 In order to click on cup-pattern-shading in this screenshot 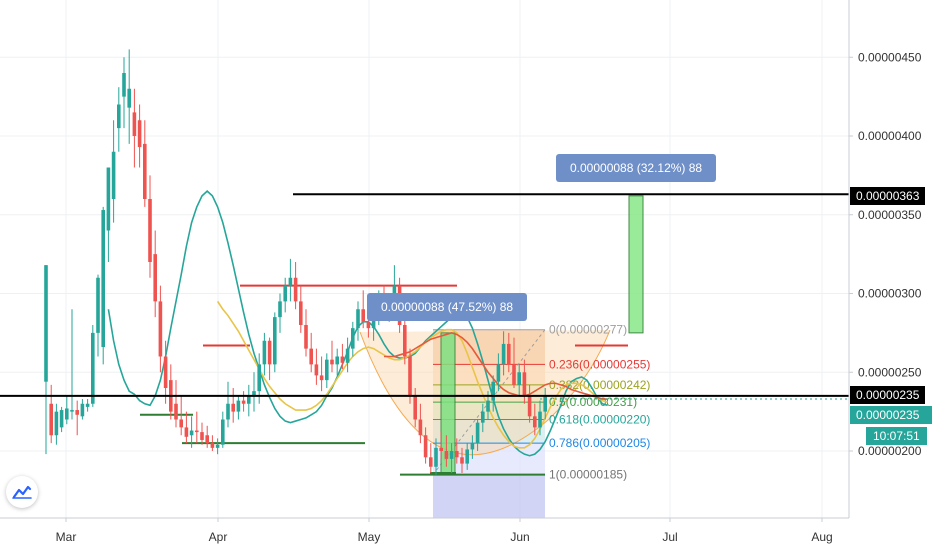, I will do `click(485, 392)`.